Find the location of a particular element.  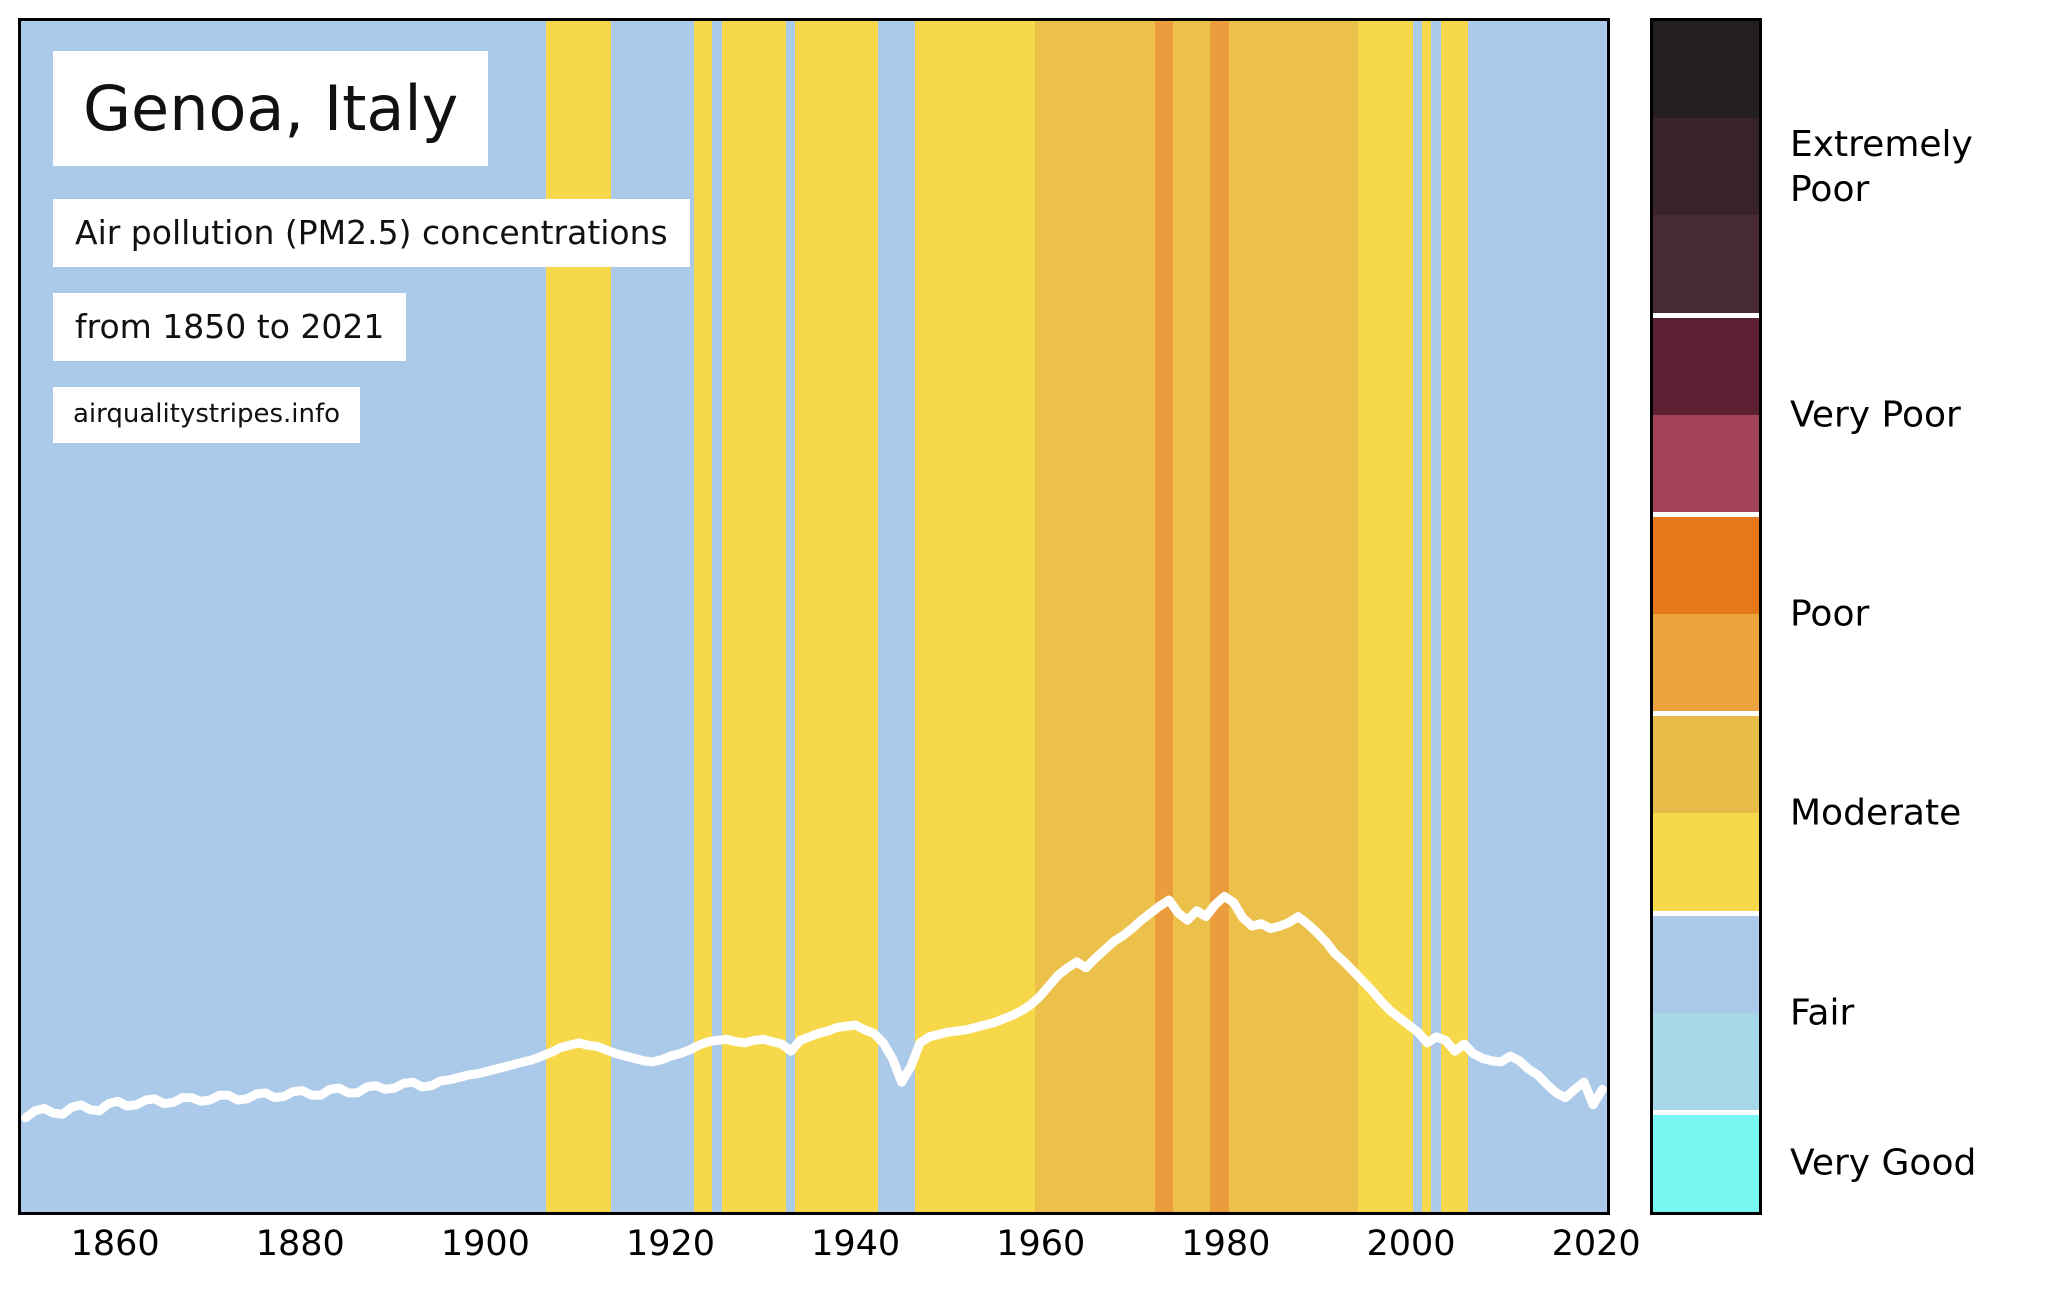

legend-colorbar is located at coordinates (1706, 616).